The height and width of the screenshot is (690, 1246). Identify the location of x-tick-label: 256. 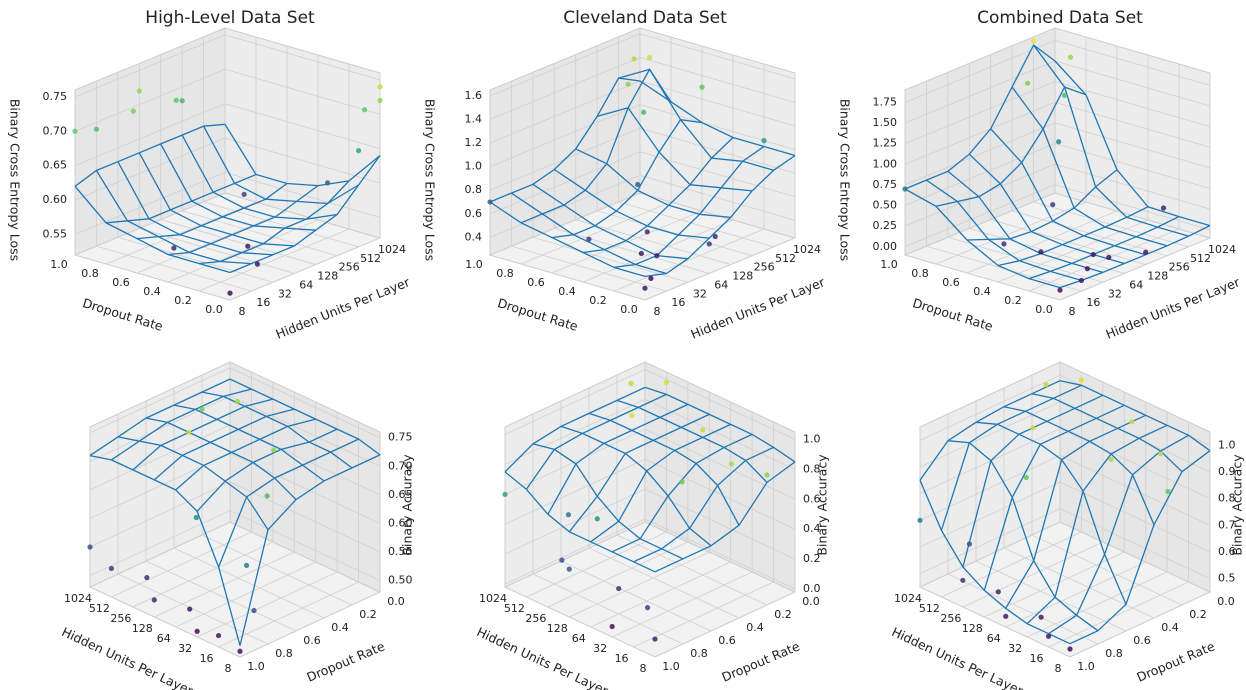
(1179, 267).